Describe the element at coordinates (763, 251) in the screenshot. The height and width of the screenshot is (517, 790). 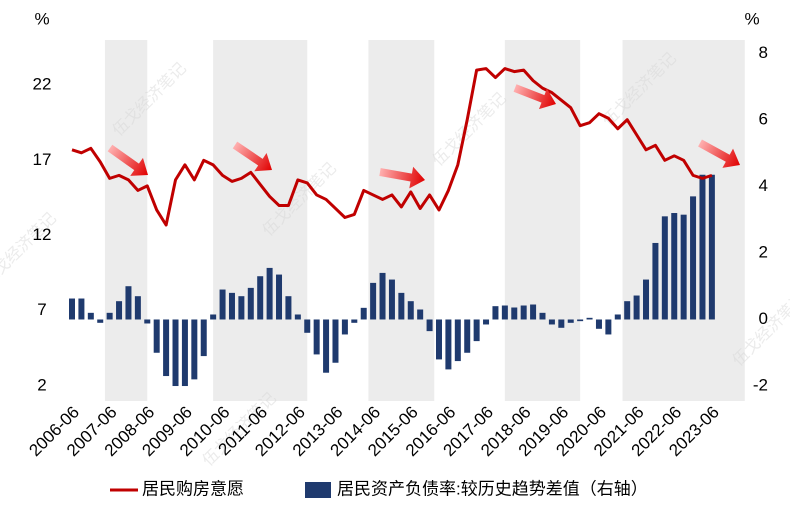
I see `y2-tick-label: 2` at that location.